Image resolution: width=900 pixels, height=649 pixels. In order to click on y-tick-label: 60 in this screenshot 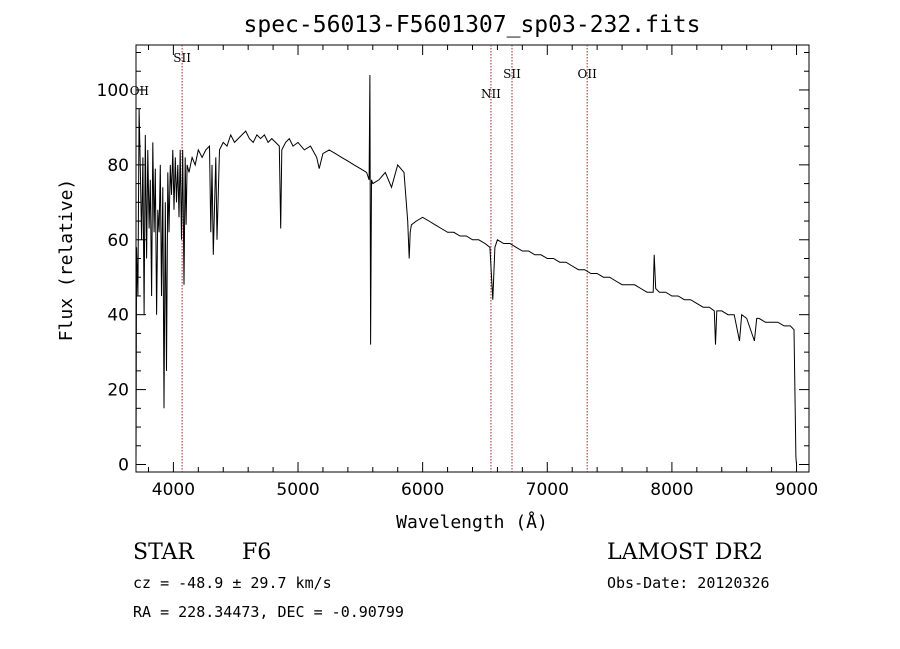, I will do `click(118, 241)`.